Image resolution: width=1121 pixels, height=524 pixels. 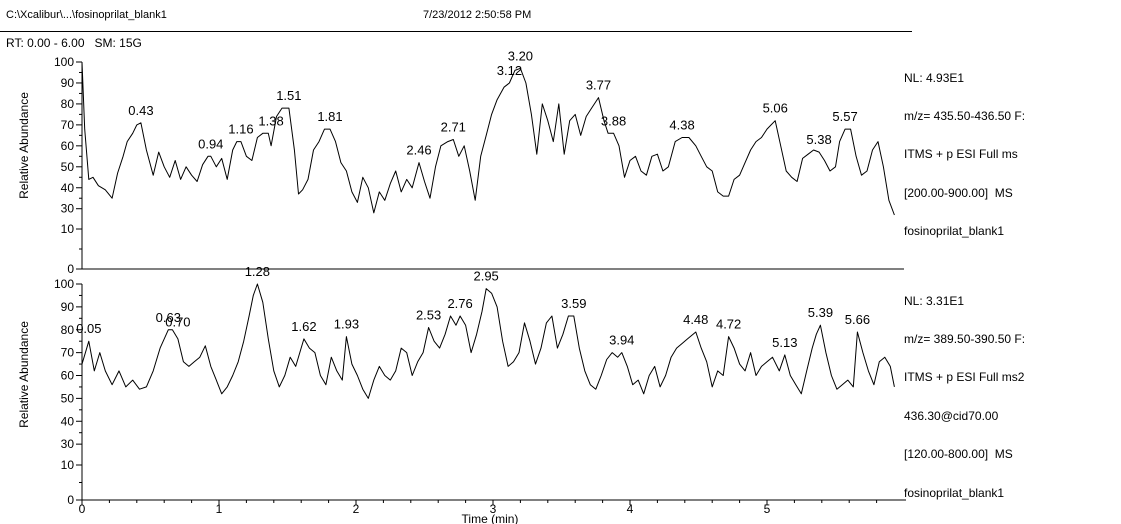 I want to click on panel2-info-line: fosinoprilat_blank1, so click(x=954, y=492).